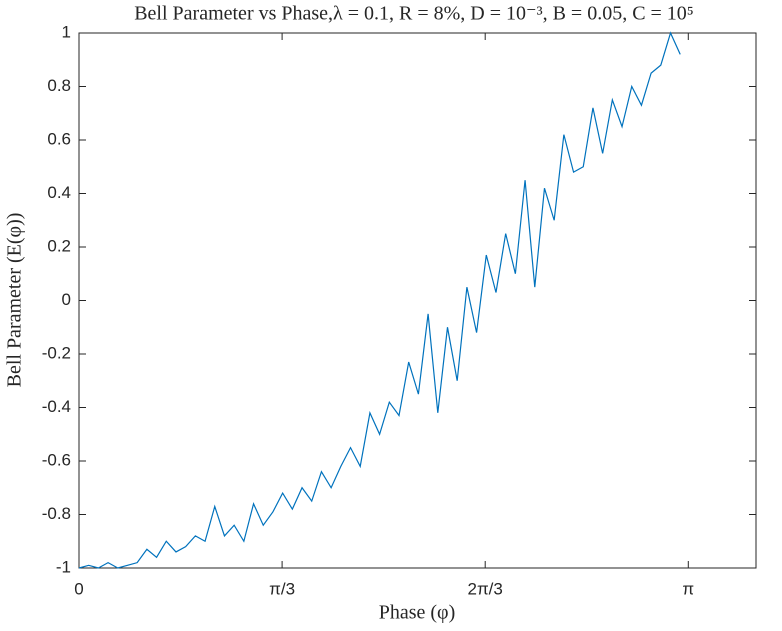 The width and height of the screenshot is (782, 631). I want to click on y-tick-label: 0, so click(66, 299).